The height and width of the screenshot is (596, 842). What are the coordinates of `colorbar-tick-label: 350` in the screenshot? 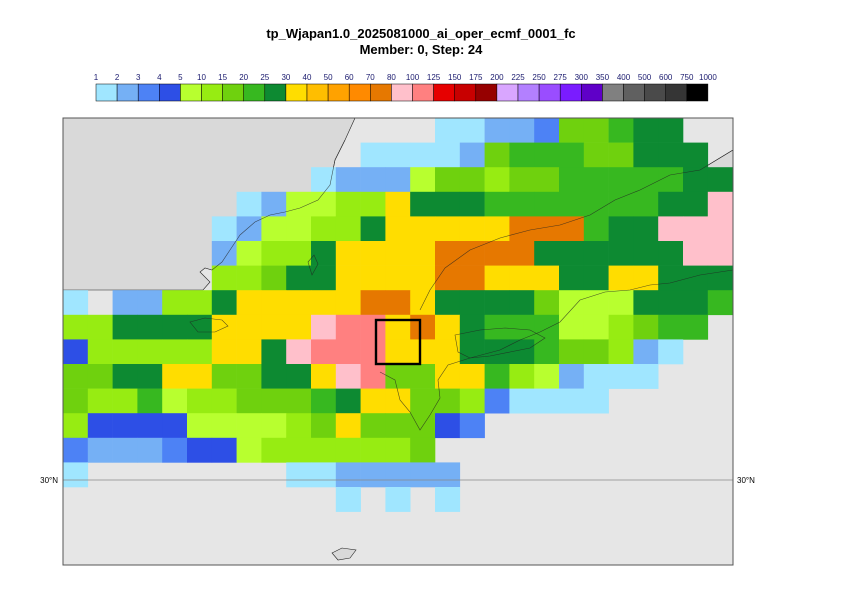 It's located at (603, 77).